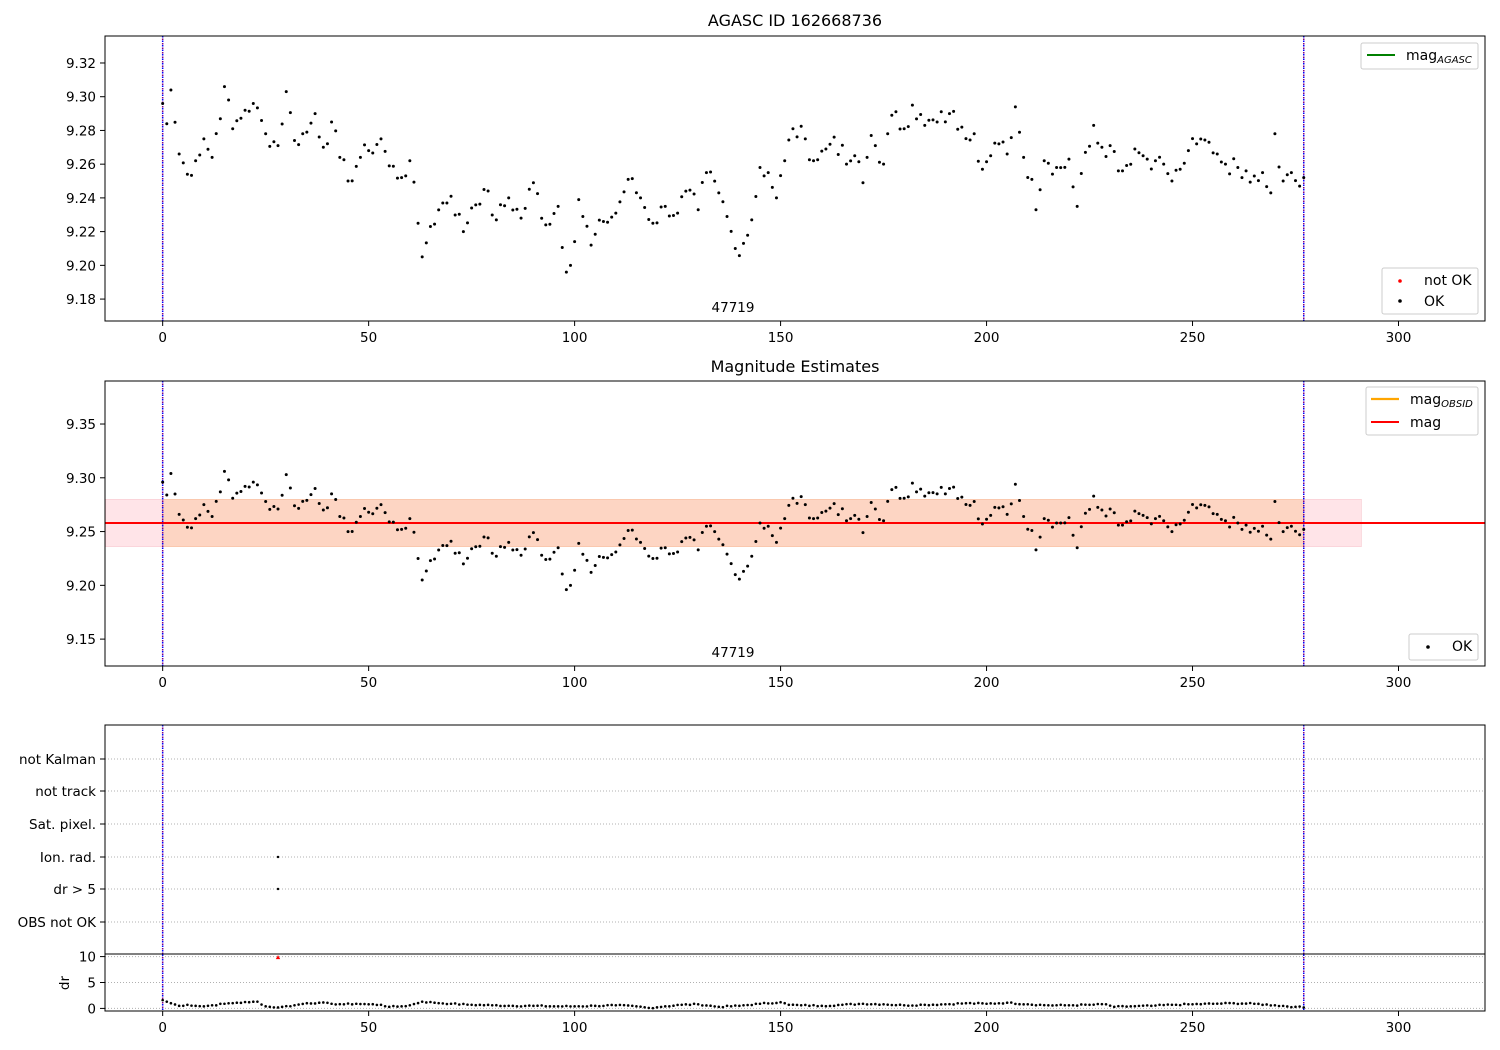 Image resolution: width=1500 pixels, height=1050 pixels. Describe the element at coordinates (1400, 301) in the screenshot. I see `legend-marker-ok` at that location.